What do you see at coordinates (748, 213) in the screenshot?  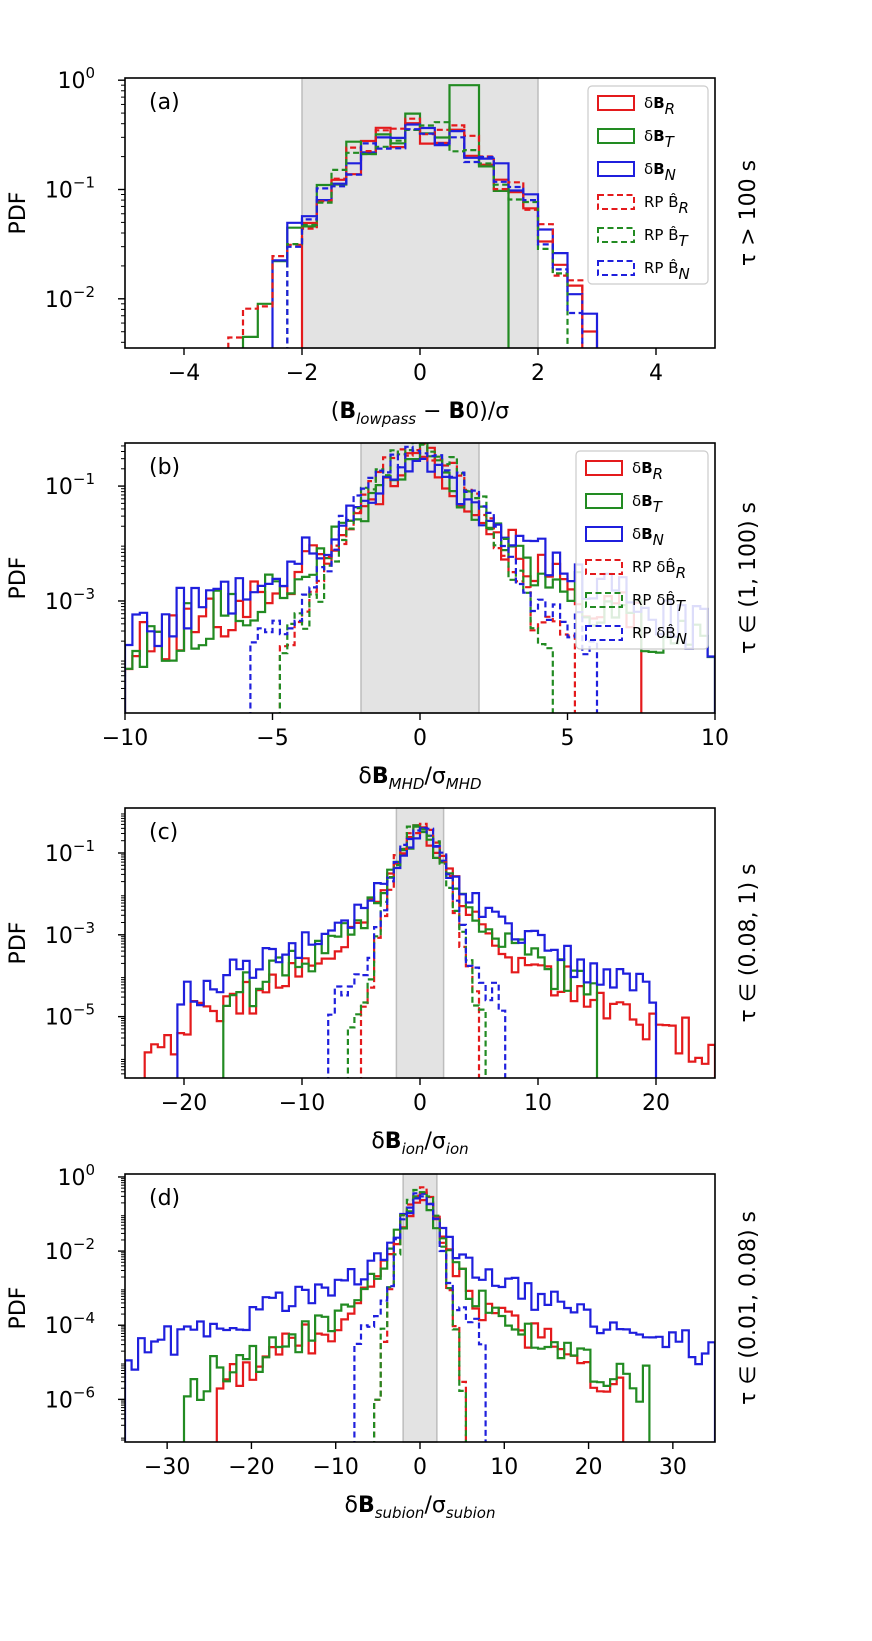 I see `right-label: τ > 100 s` at bounding box center [748, 213].